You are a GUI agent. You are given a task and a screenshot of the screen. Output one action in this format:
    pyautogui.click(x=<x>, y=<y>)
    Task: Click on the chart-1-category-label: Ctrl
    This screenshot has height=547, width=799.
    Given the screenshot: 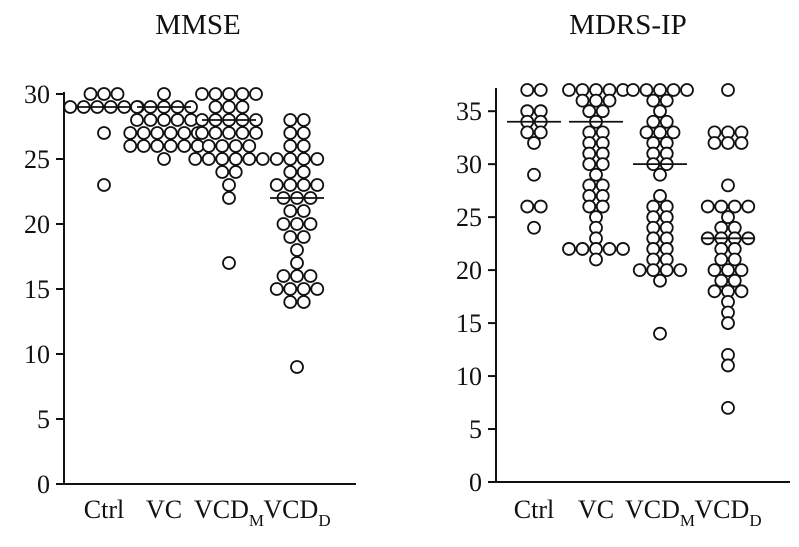 What is the action you would take?
    pyautogui.click(x=104, y=509)
    